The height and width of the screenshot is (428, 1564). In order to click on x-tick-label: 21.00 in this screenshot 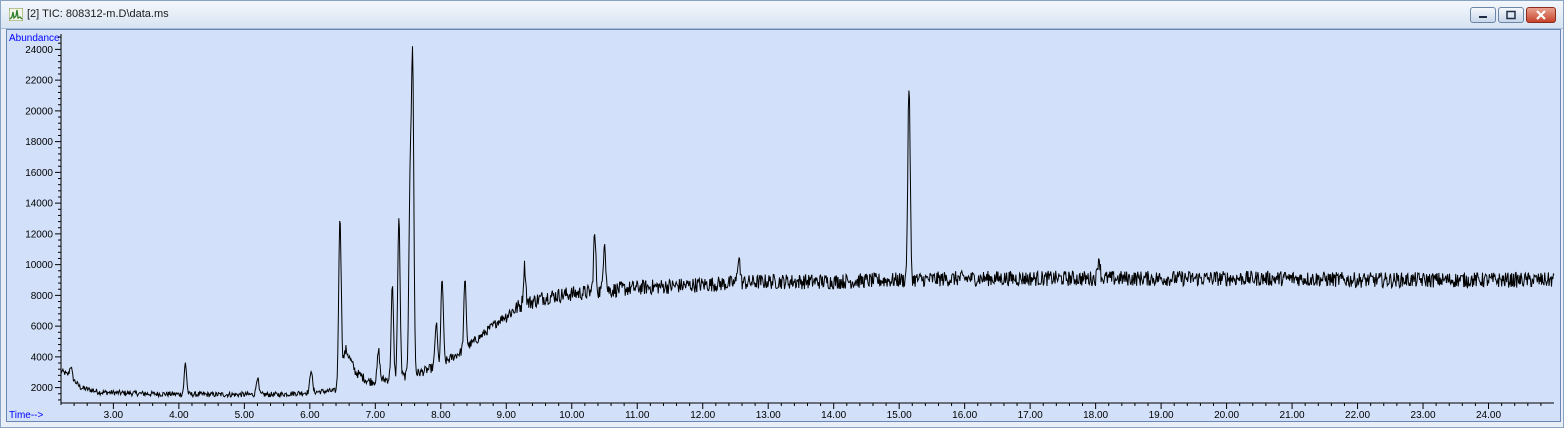, I will do `click(1292, 415)`.